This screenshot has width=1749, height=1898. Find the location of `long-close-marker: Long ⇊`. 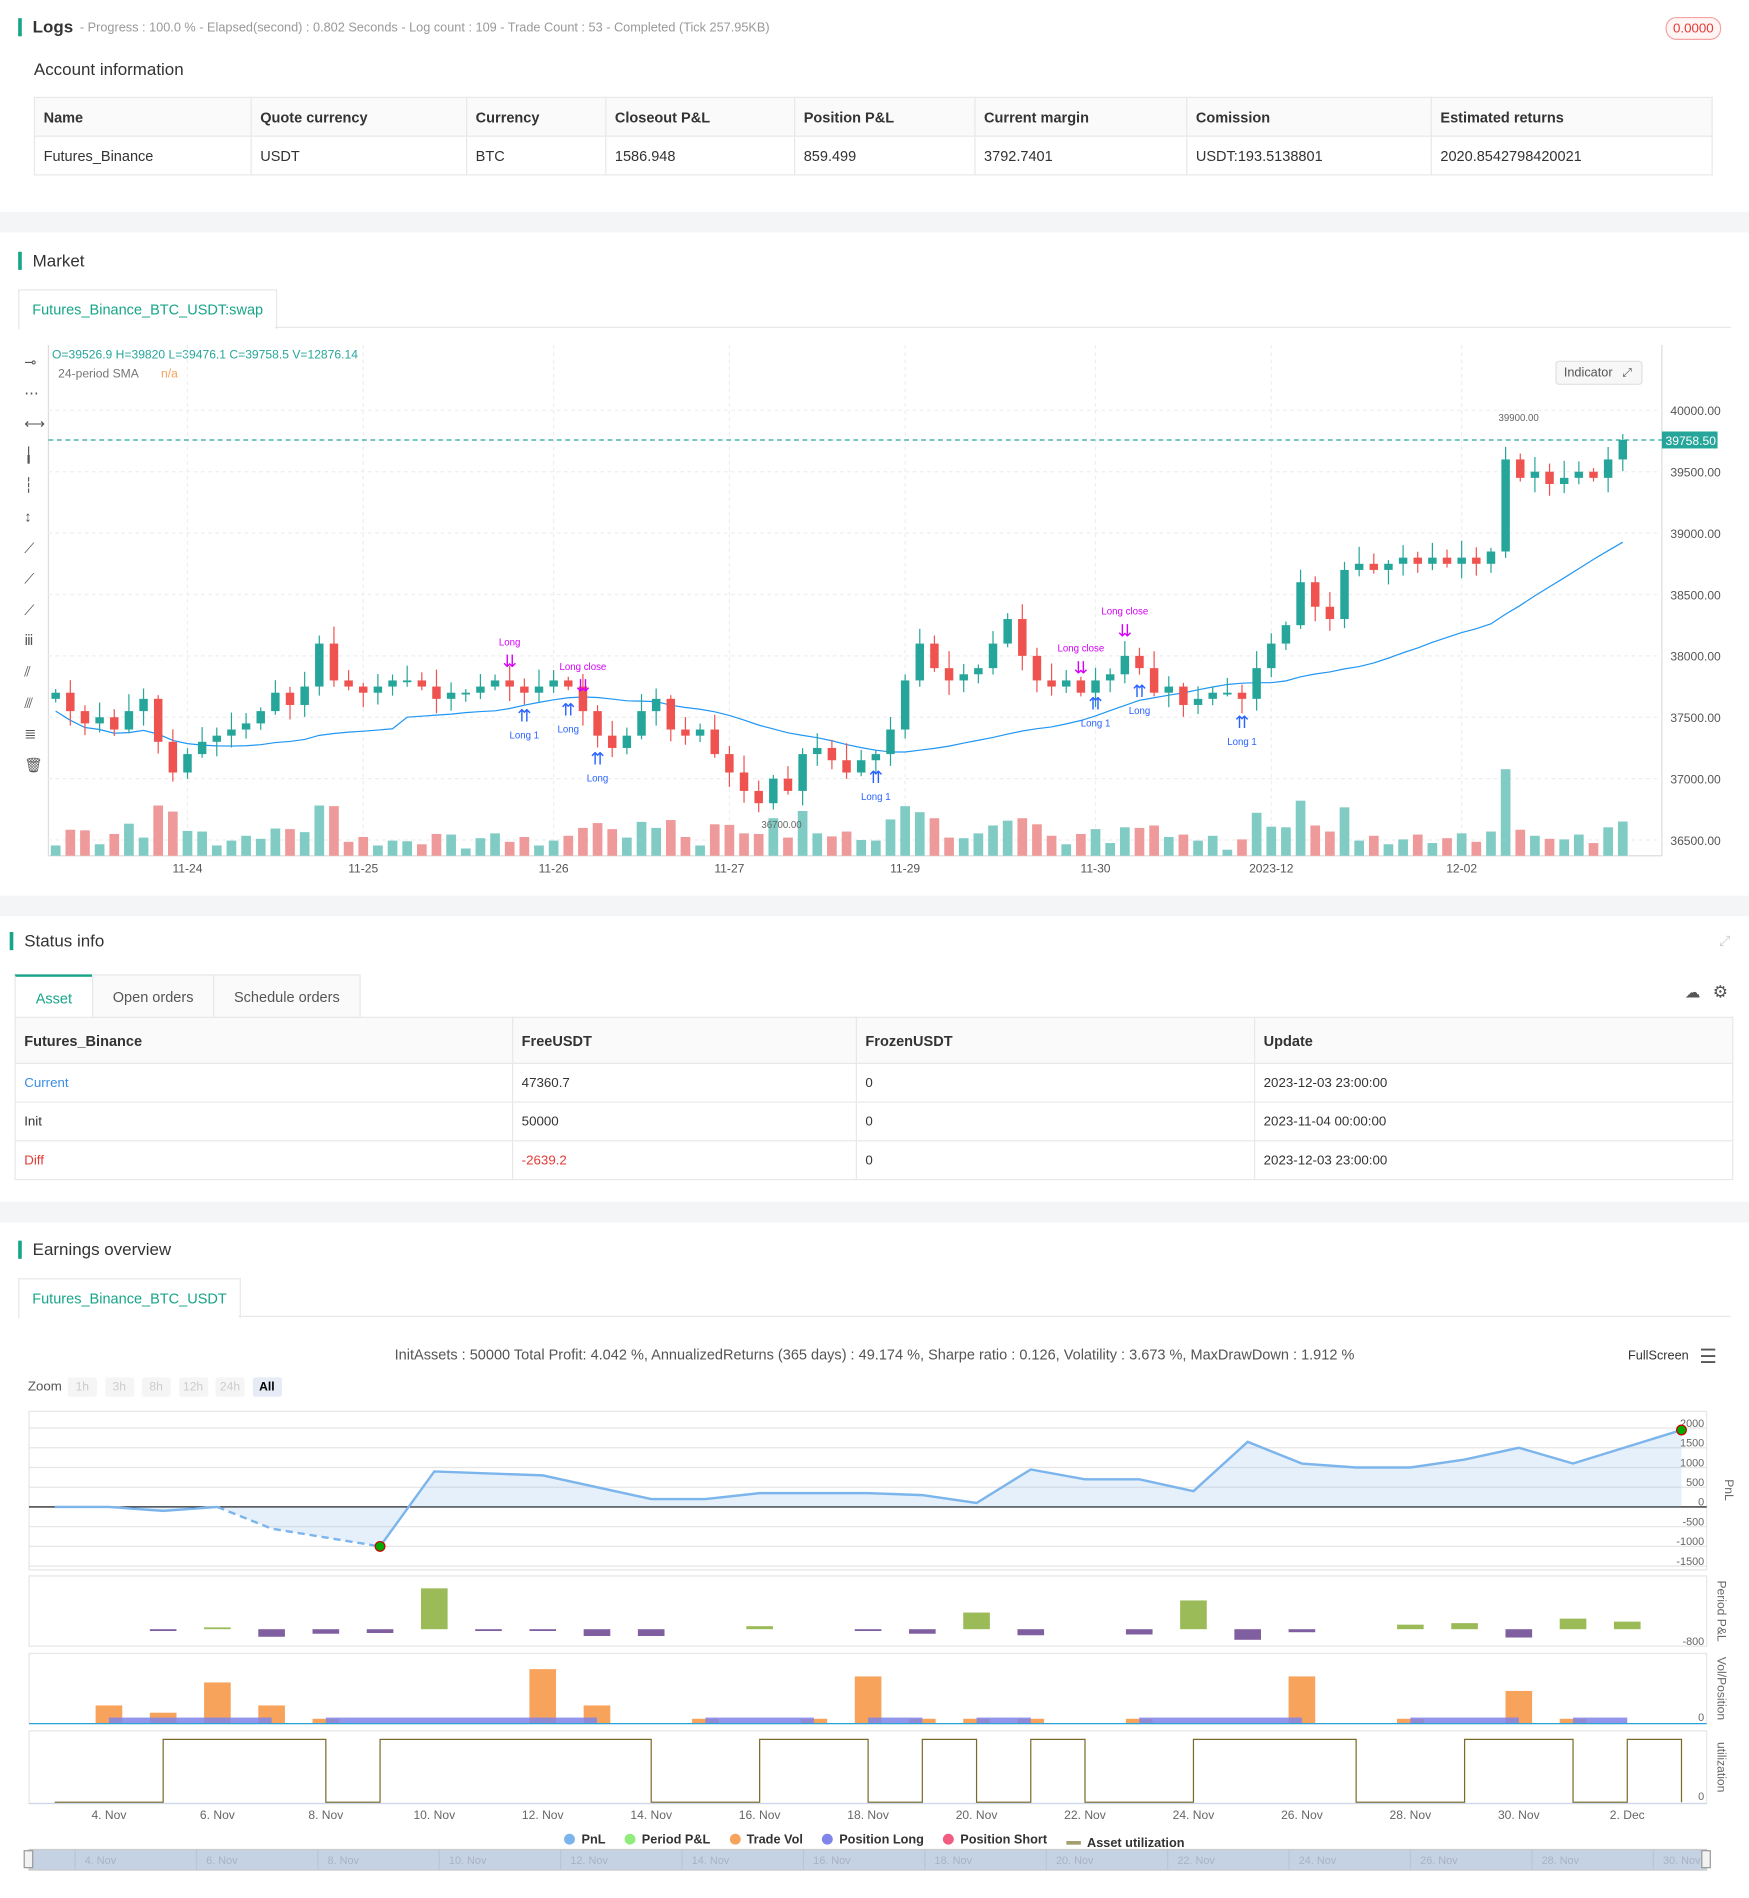

long-close-marker: Long ⇊ is located at coordinates (510, 654).